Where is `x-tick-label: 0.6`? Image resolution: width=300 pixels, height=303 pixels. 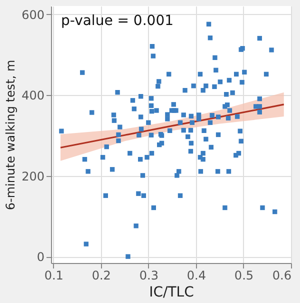
x-tick-label: 0.6 is located at coordinates (282, 275).